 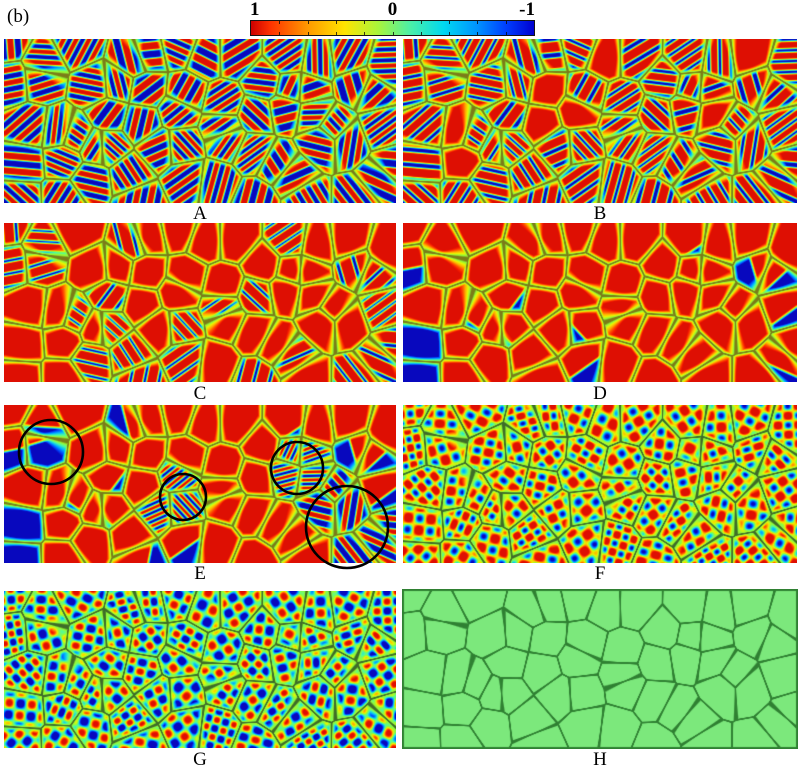 What do you see at coordinates (392, 28) in the screenshot?
I see `colorbar-gradient` at bounding box center [392, 28].